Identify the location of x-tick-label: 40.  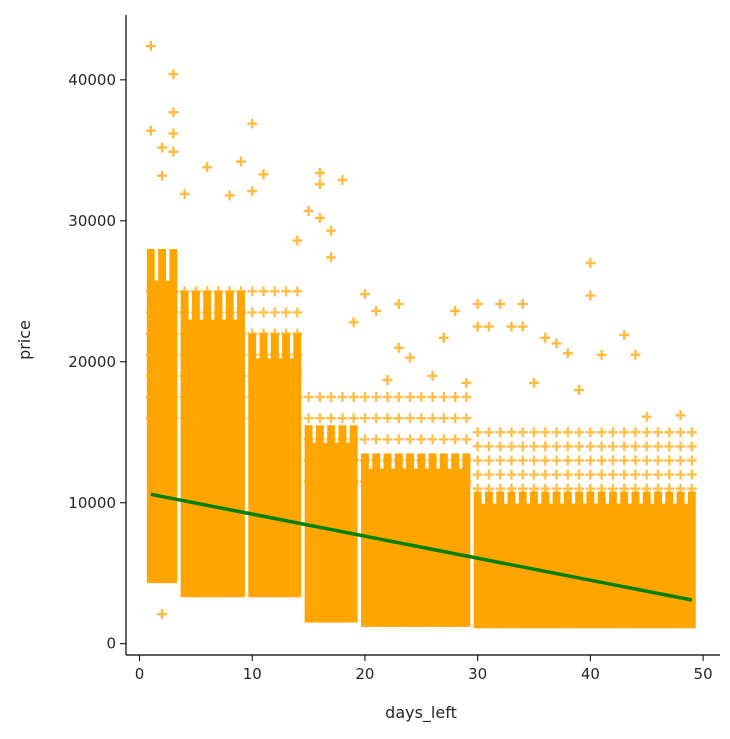
(590, 674).